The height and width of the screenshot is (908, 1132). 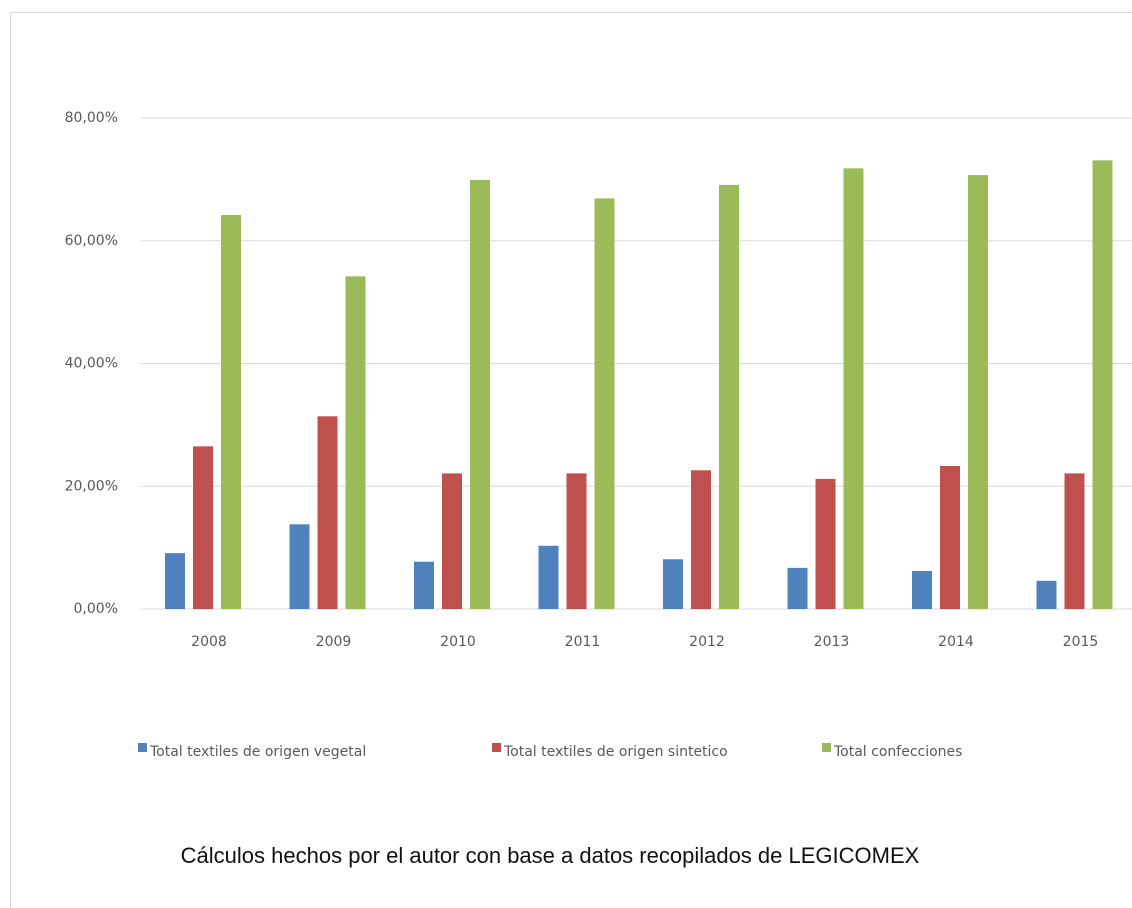 What do you see at coordinates (91, 364) in the screenshot?
I see `y-tick-label: 40,00%` at bounding box center [91, 364].